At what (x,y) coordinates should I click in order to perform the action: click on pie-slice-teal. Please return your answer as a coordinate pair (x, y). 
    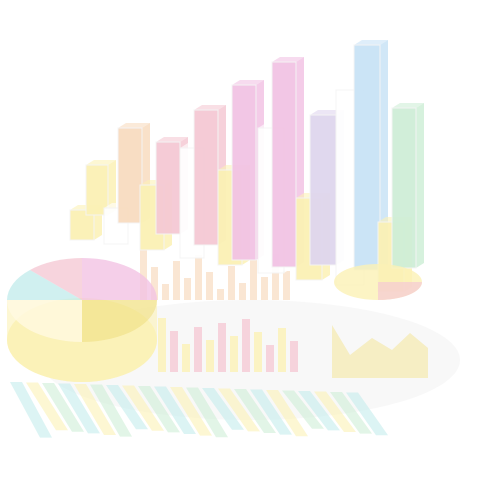
    Looking at the image, I should click on (44, 285).